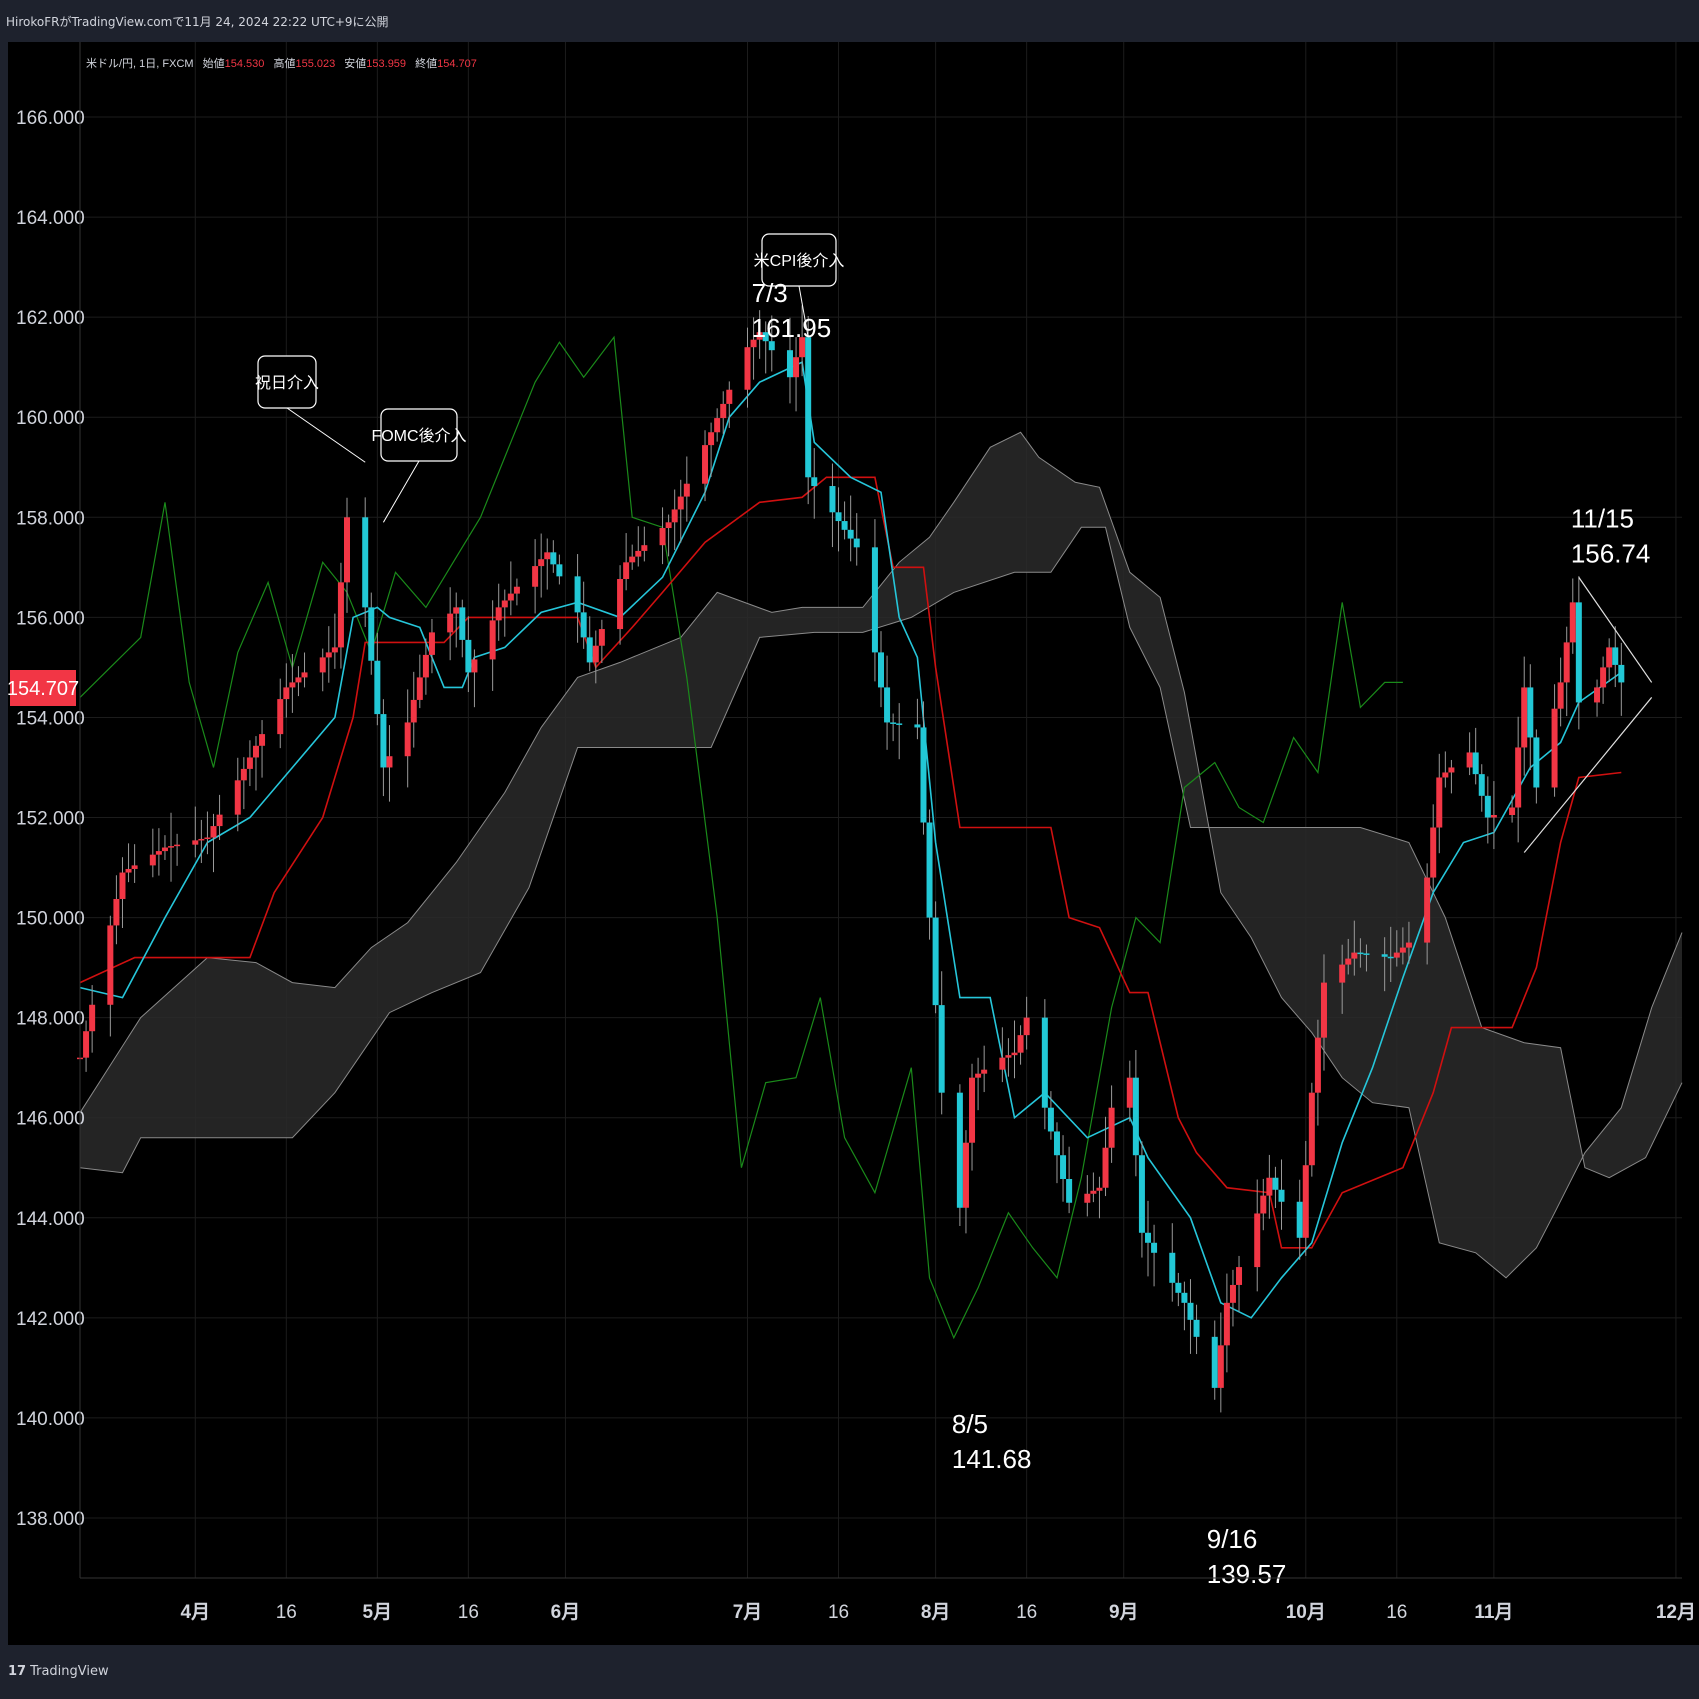 Image resolution: width=1699 pixels, height=1699 pixels. Describe the element at coordinates (284, 63) in the screenshot. I see `legend-high-label: 高値` at that location.